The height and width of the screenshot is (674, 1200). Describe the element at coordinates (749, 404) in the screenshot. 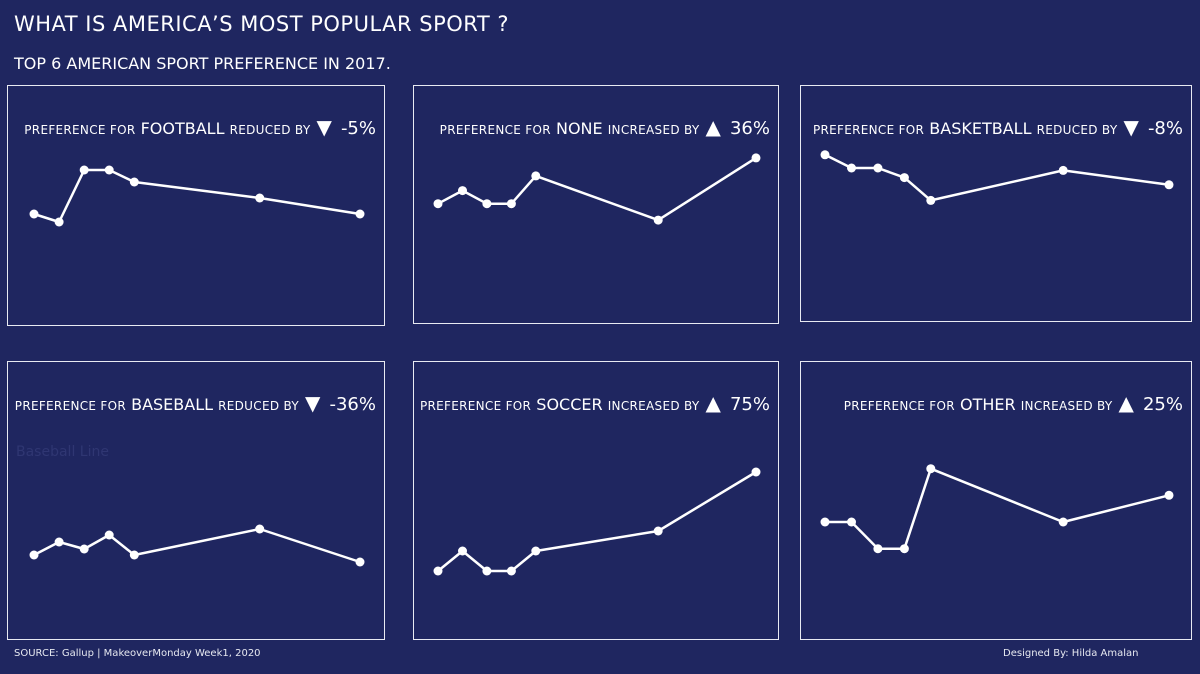

I see `change-percent: 75%` at that location.